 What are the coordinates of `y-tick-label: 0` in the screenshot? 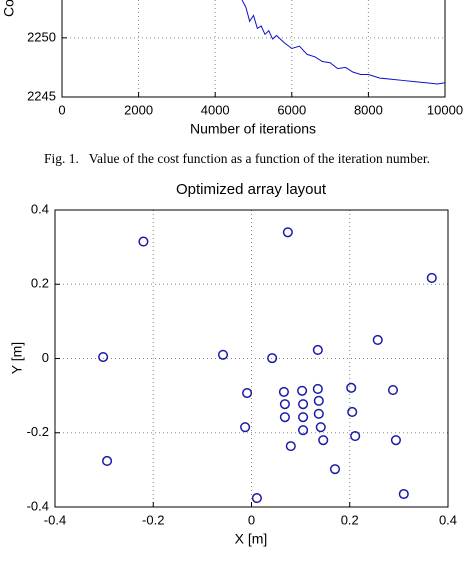 It's located at (45, 357).